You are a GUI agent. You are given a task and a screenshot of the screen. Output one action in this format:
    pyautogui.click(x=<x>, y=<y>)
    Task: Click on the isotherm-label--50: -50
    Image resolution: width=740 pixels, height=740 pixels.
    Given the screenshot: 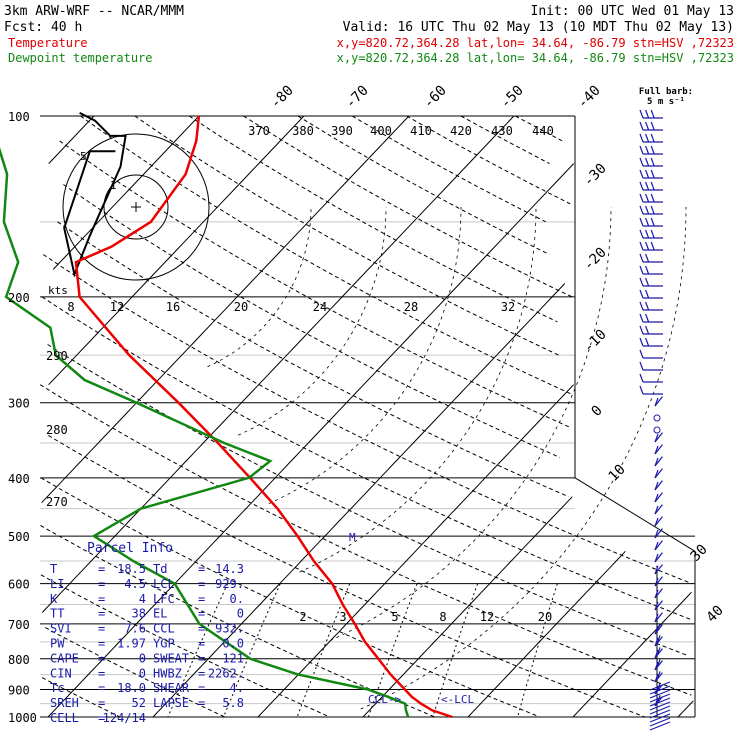 What is the action you would take?
    pyautogui.click(x=512, y=97)
    